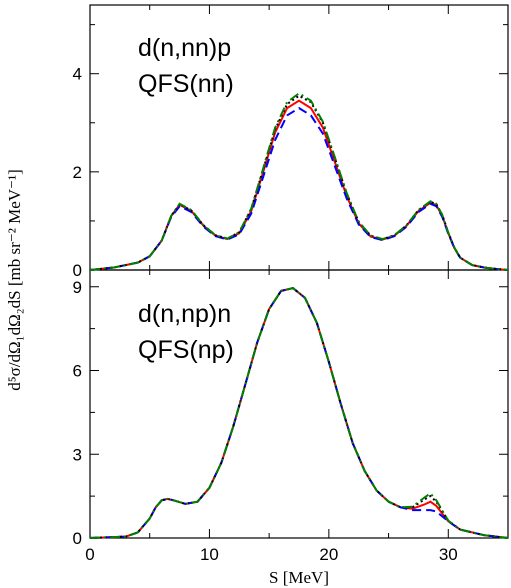 The image size is (511, 588). Describe the element at coordinates (328, 554) in the screenshot. I see `x-tick-label: 20` at that location.